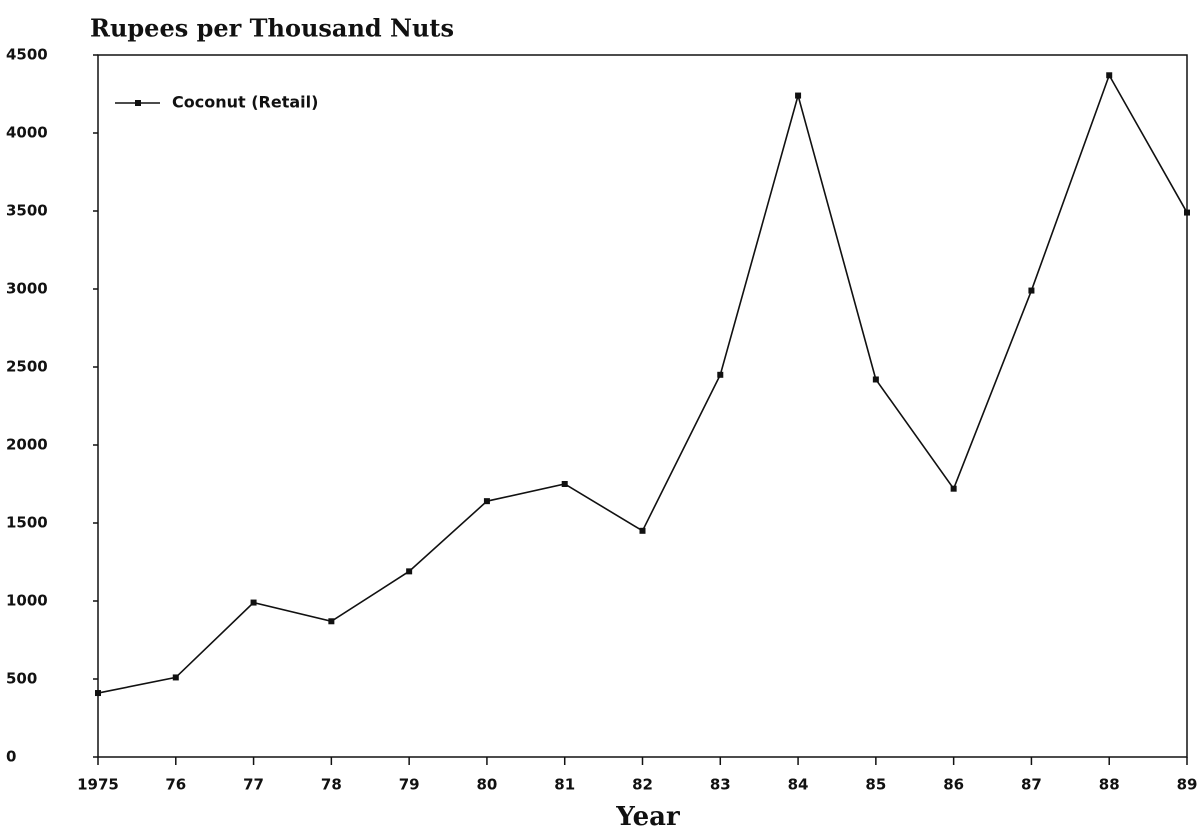  I want to click on y-tick-label: 2500, so click(27, 367).